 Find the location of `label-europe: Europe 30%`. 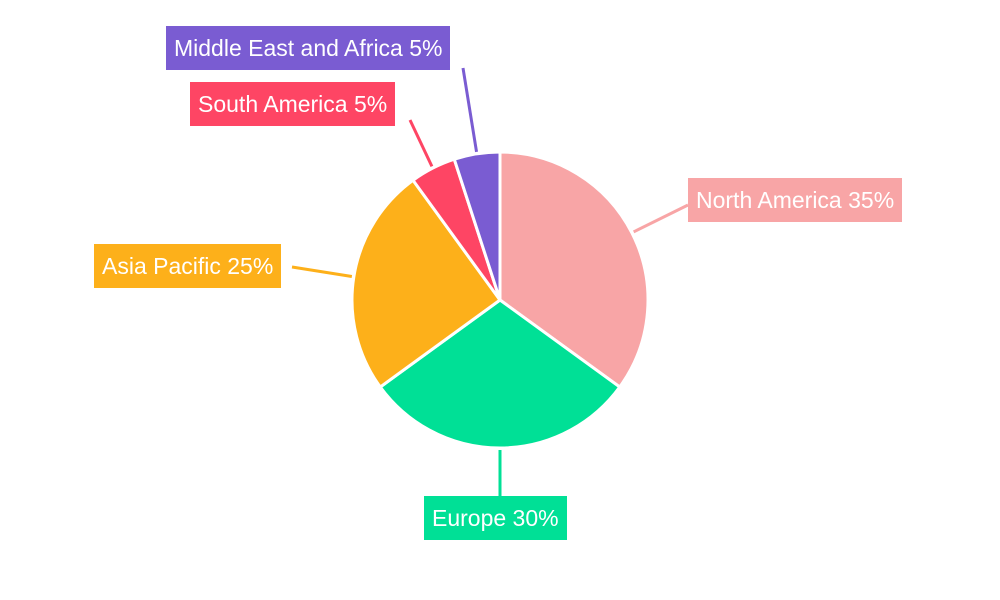

label-europe: Europe 30% is located at coordinates (495, 518).